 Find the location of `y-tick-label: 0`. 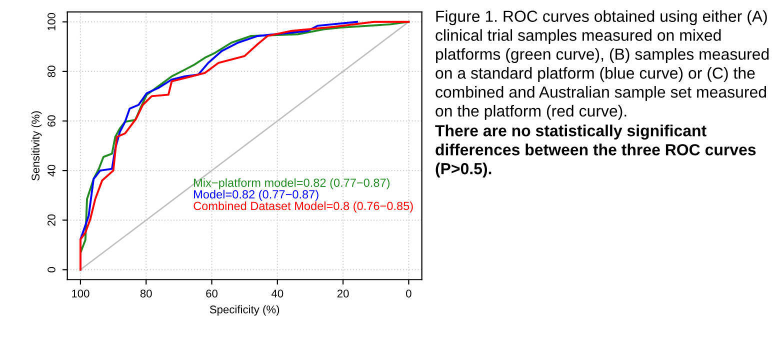

y-tick-label: 0 is located at coordinates (52, 269).